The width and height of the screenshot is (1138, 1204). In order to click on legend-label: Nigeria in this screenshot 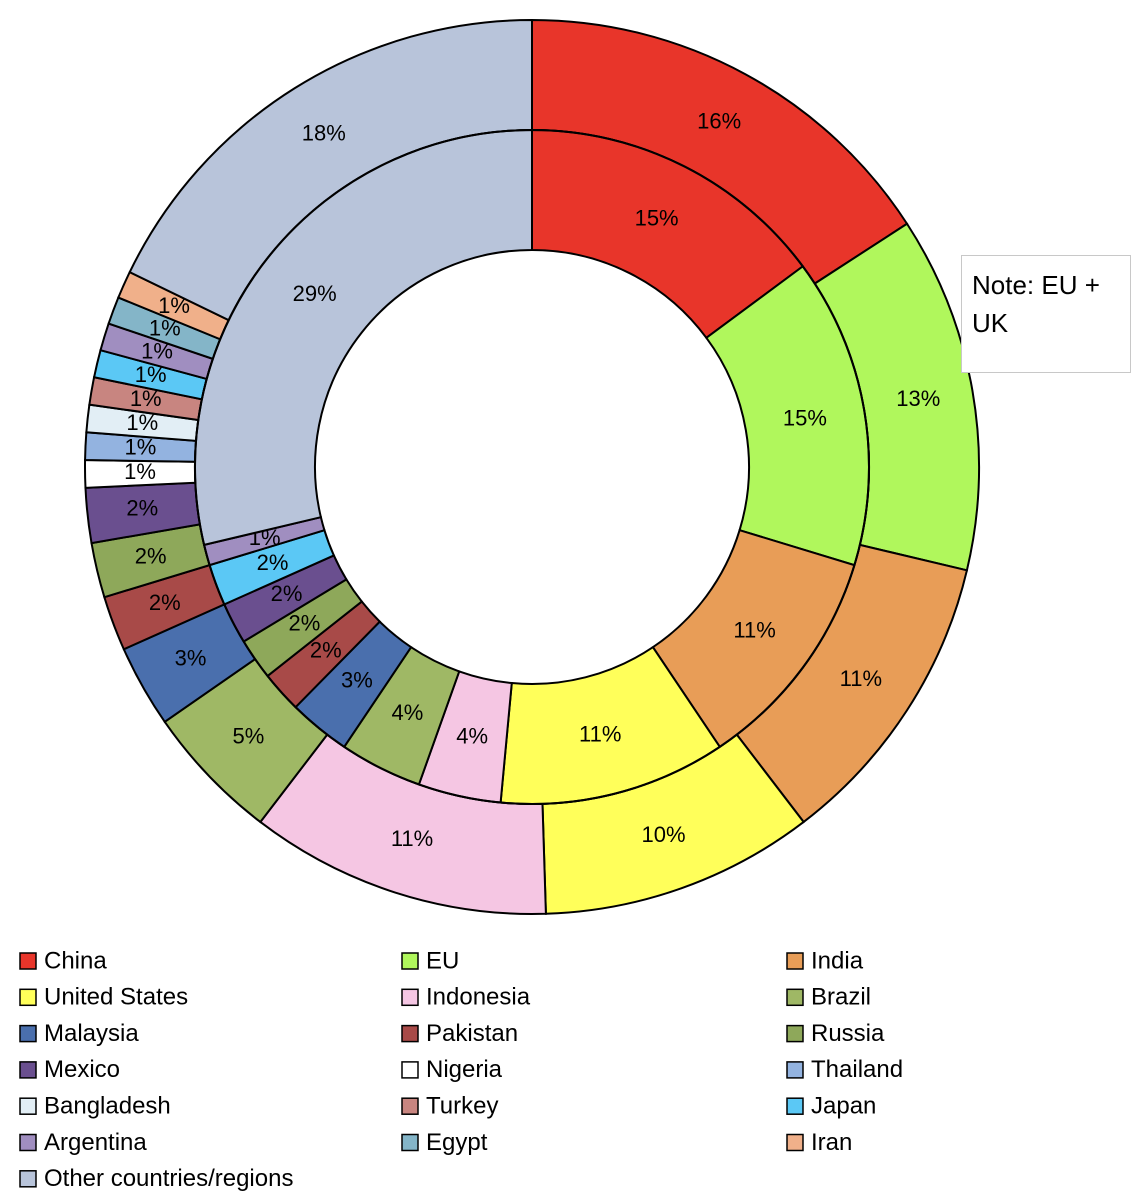, I will do `click(464, 1069)`.